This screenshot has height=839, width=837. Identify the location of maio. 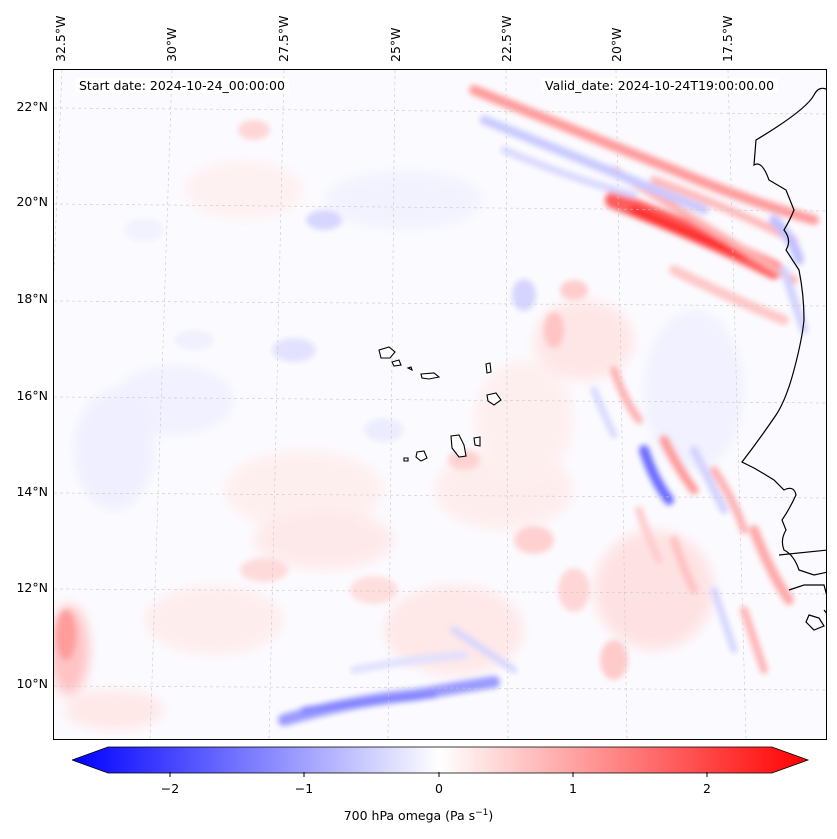
(477, 441).